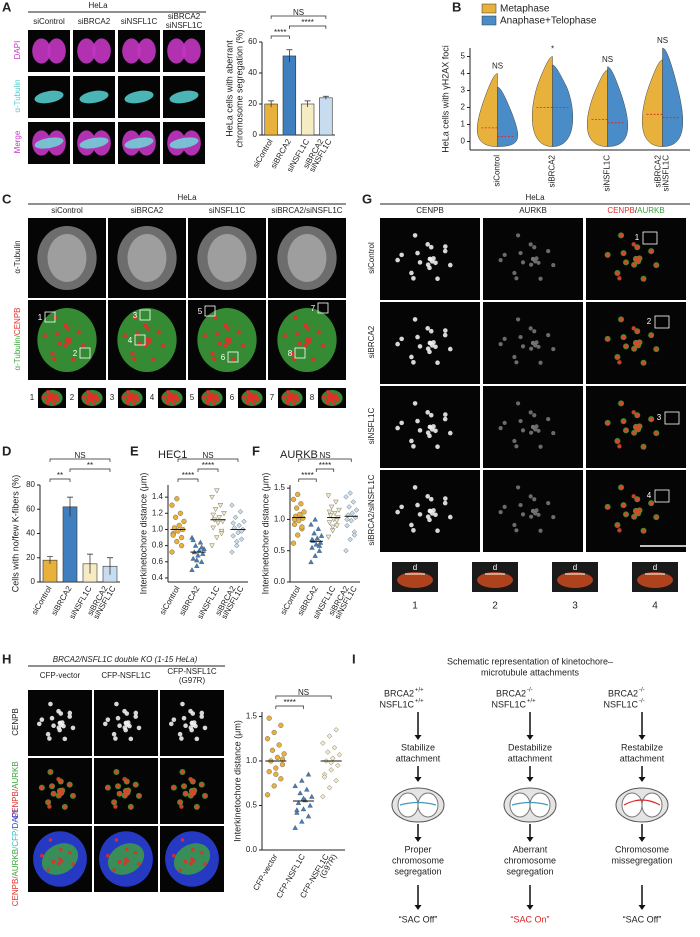  I want to click on roi-label: 2, so click(75, 353).